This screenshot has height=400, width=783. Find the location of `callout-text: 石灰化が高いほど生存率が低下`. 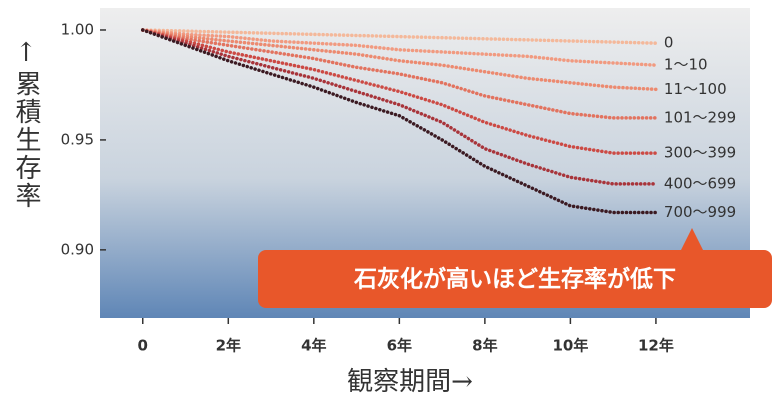

callout-text: 石灰化が高いほど生存率が低下 is located at coordinates (514, 279).